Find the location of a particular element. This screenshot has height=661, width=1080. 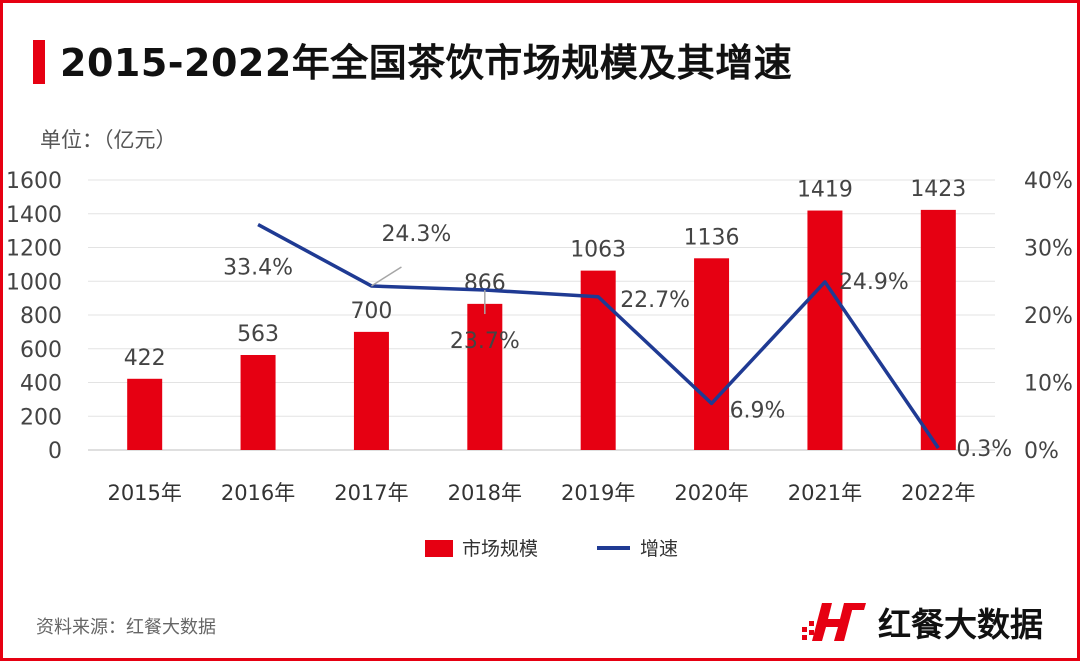

growth-value-label: 24.9% is located at coordinates (874, 282).